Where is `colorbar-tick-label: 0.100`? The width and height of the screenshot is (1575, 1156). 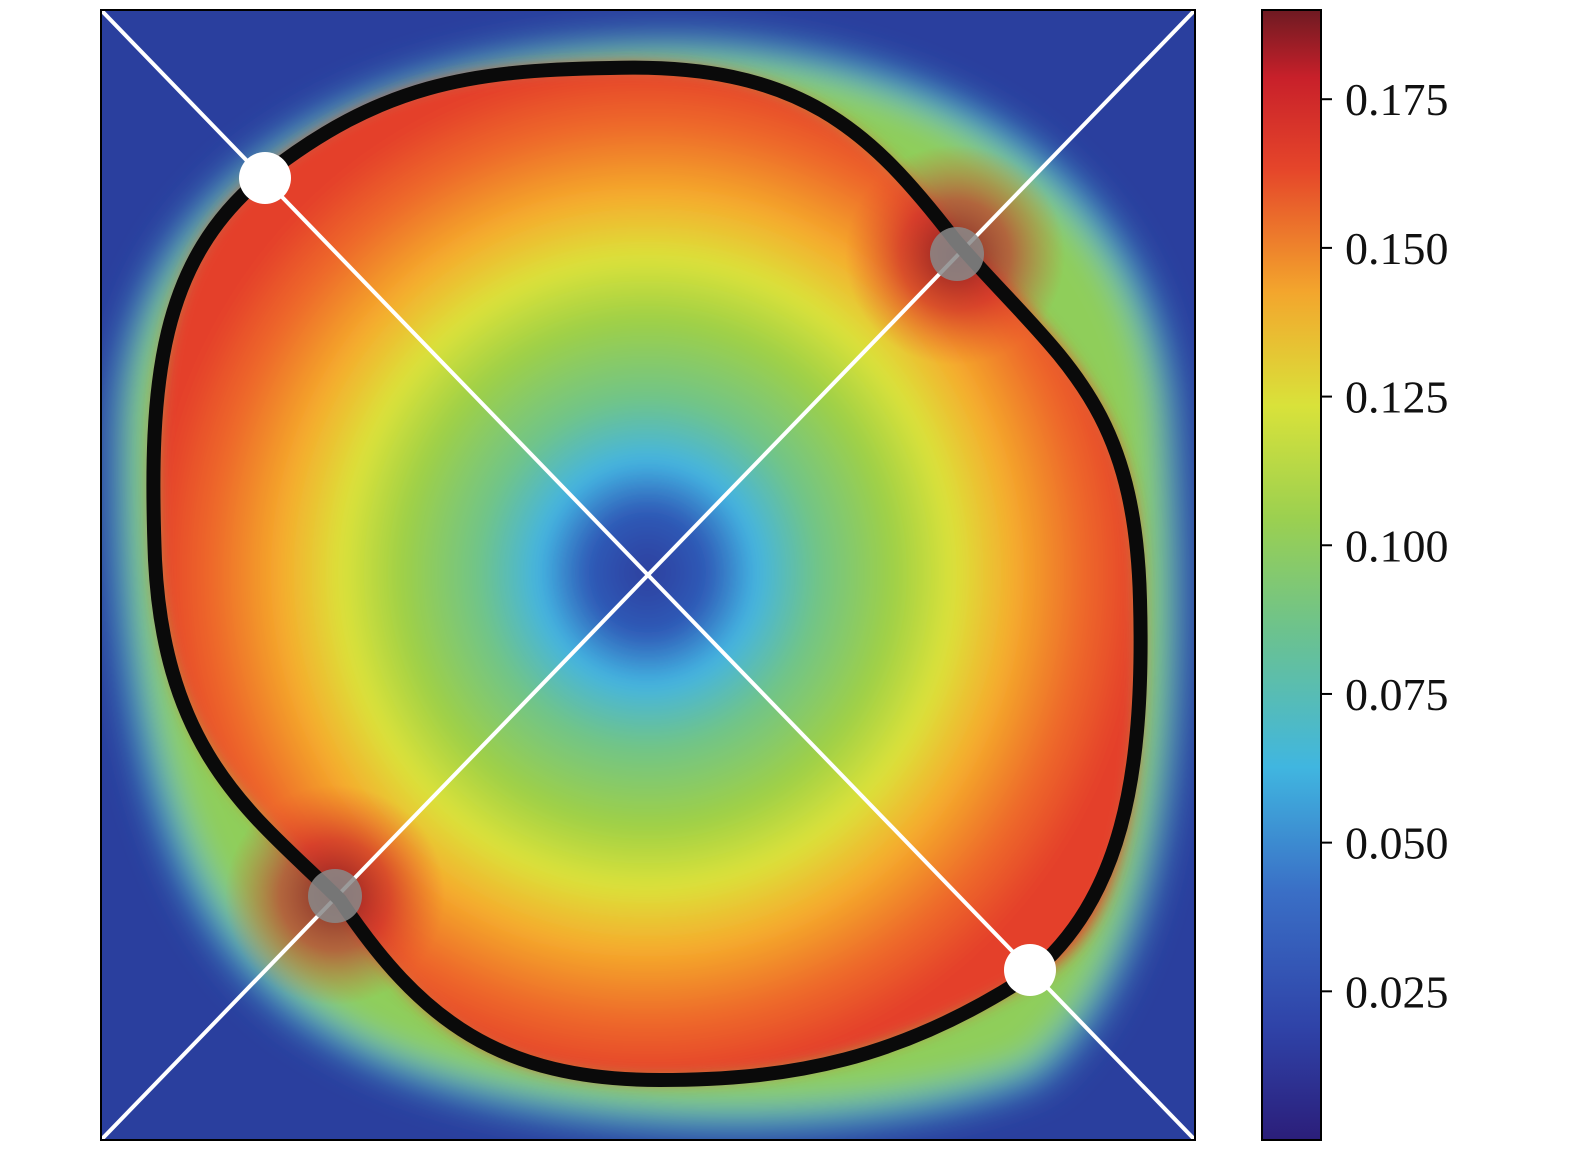
colorbar-tick-label: 0.100 is located at coordinates (1397, 545).